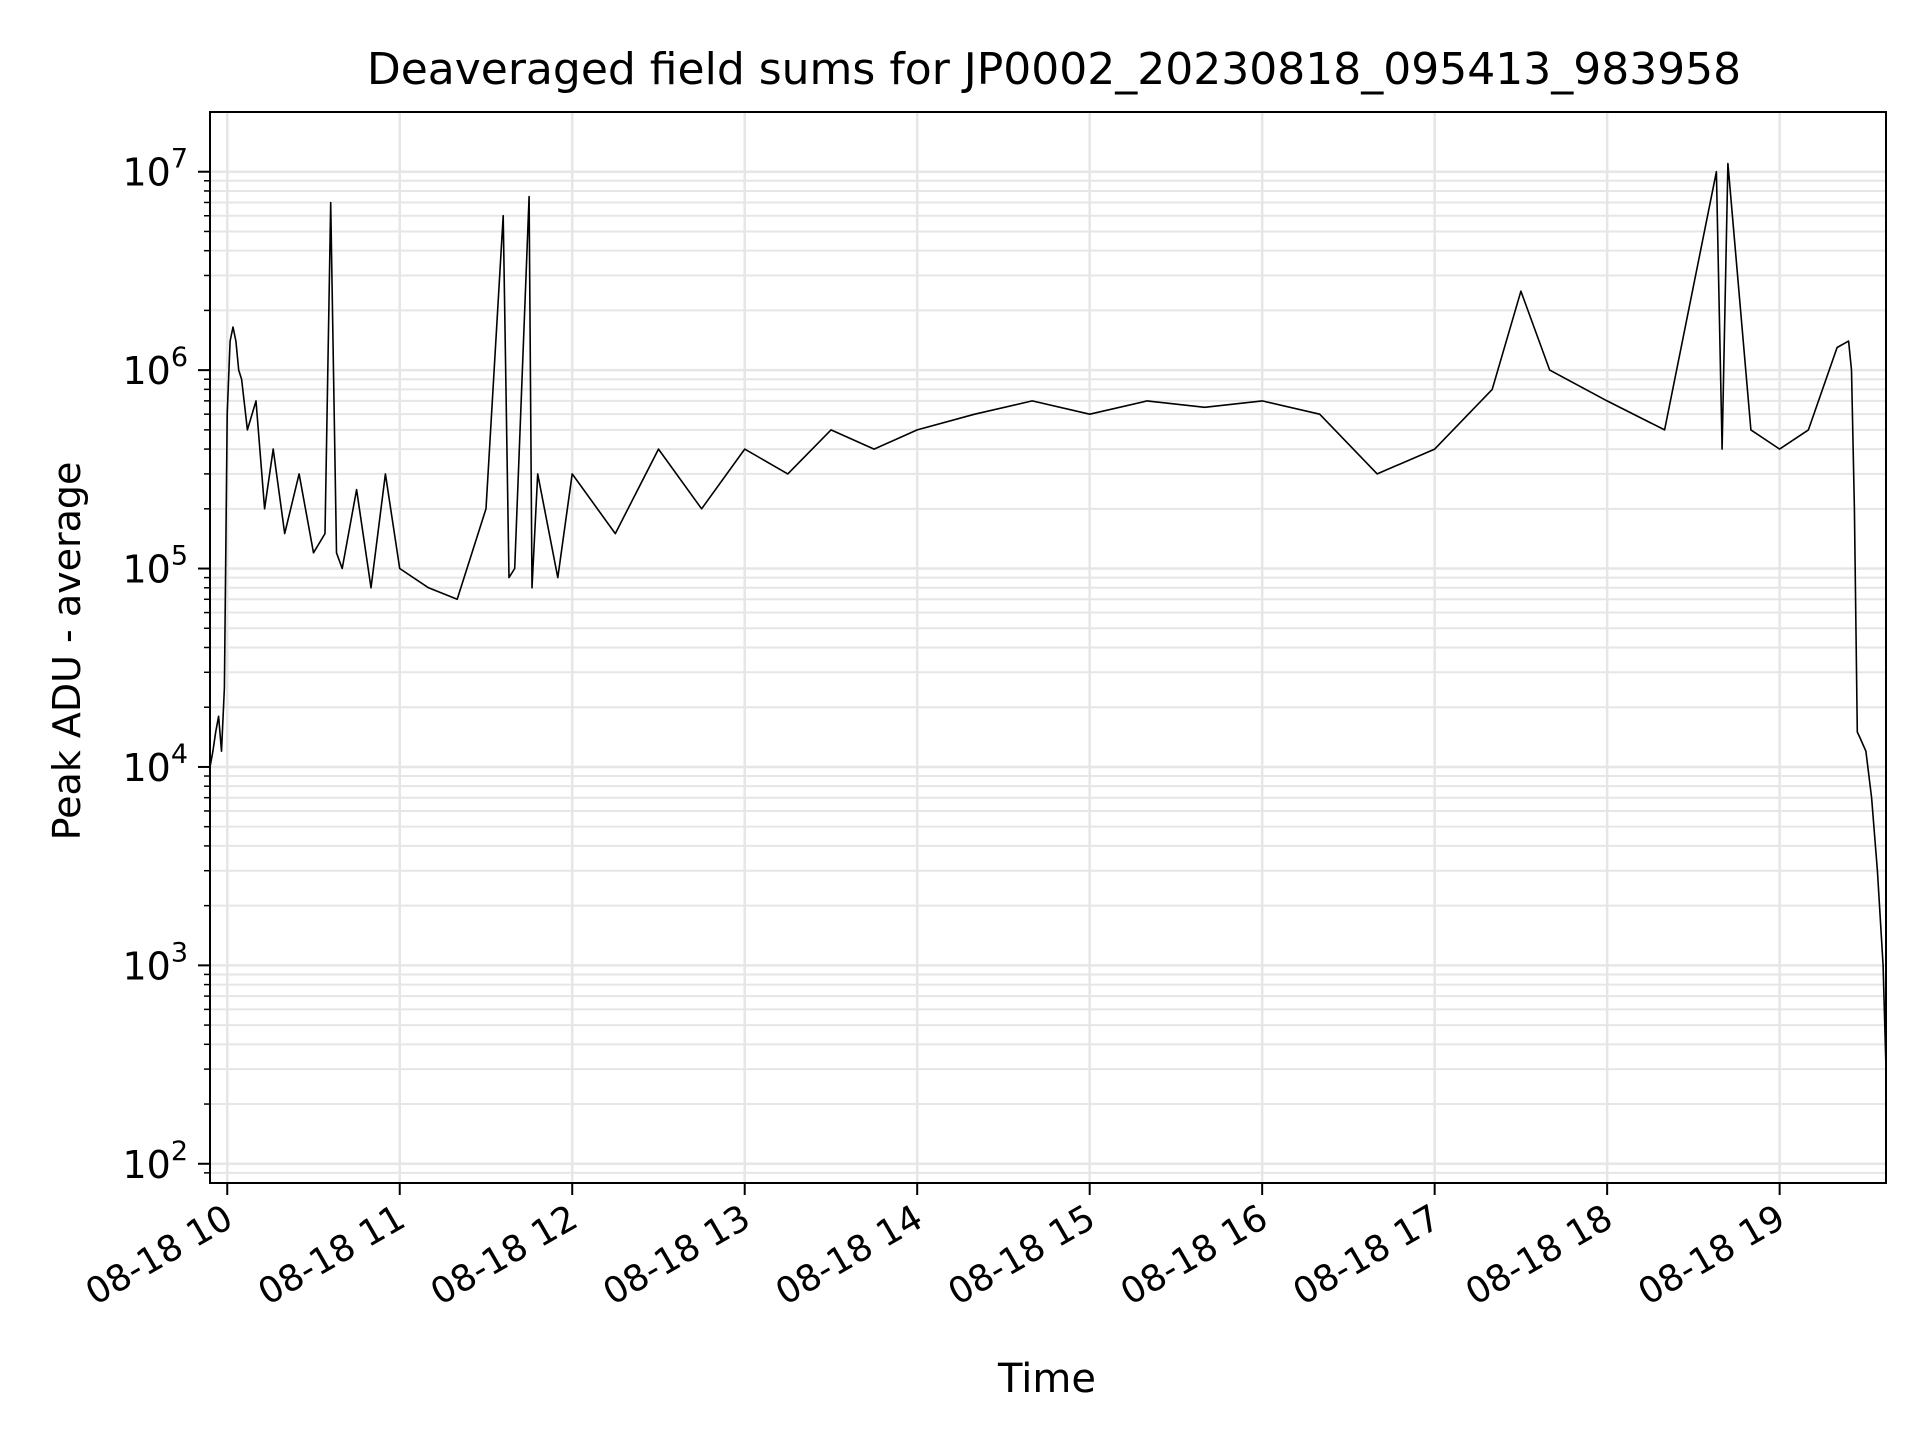  What do you see at coordinates (155, 367) in the screenshot?
I see `y-tick-label: 10⁶` at bounding box center [155, 367].